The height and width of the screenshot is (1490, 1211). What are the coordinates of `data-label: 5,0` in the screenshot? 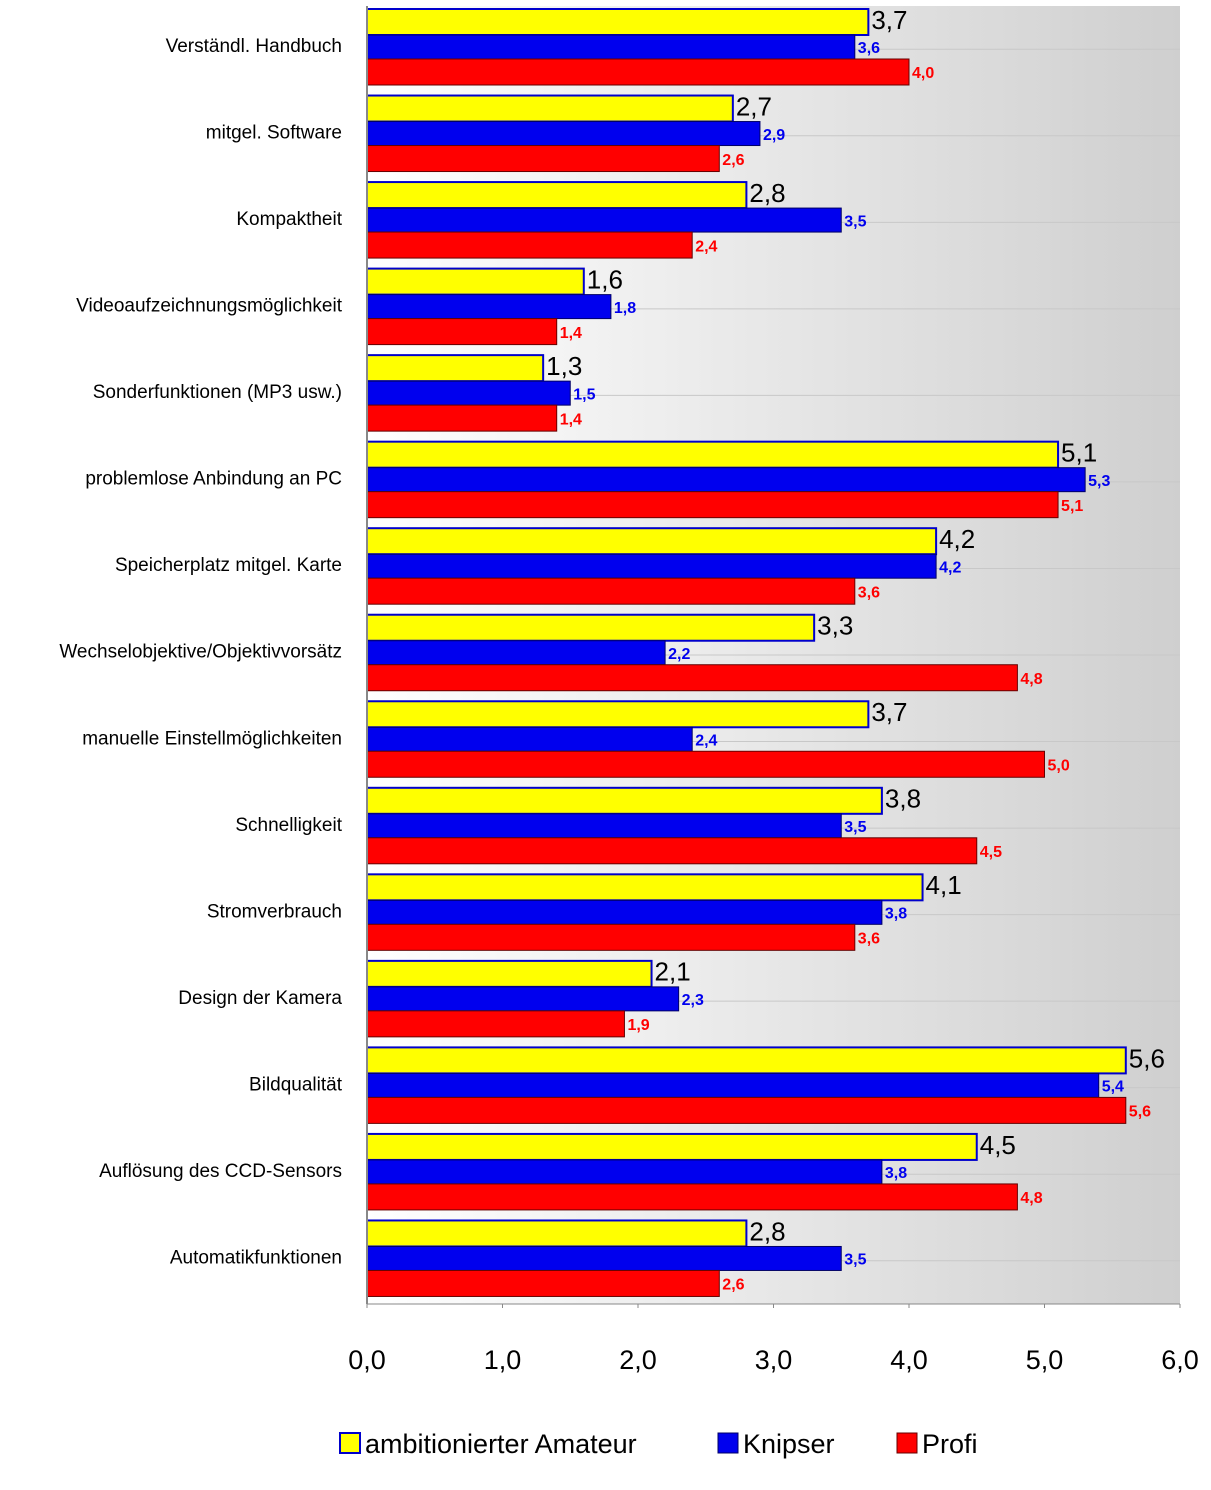 It's located at (1059, 765).